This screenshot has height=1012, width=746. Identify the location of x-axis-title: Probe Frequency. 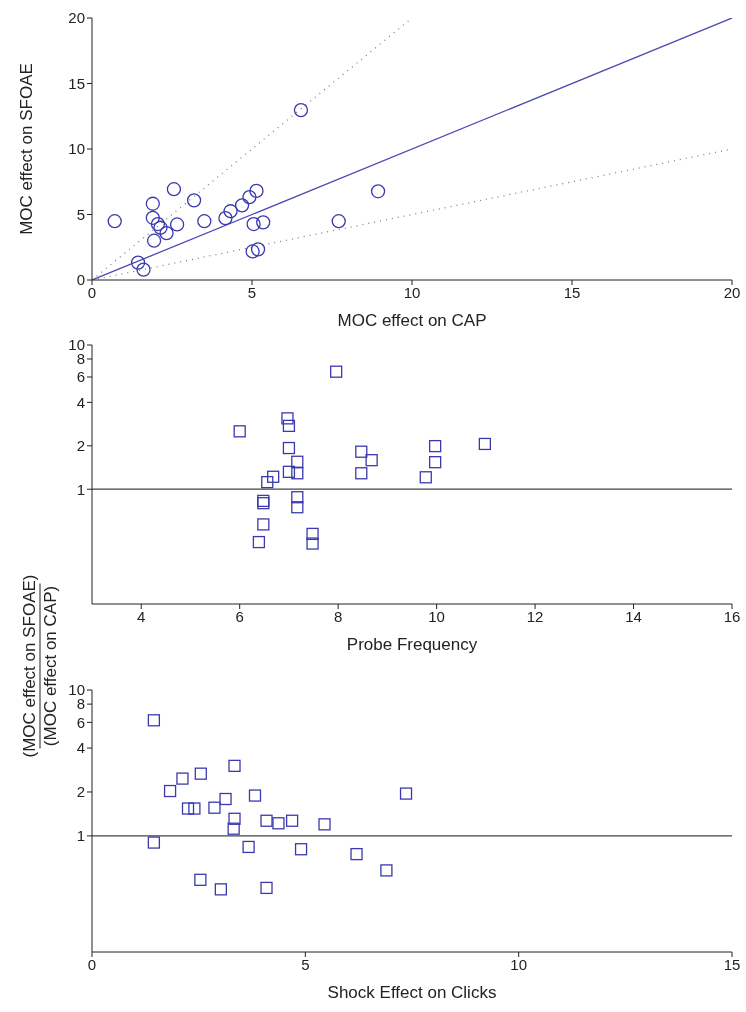
(412, 644).